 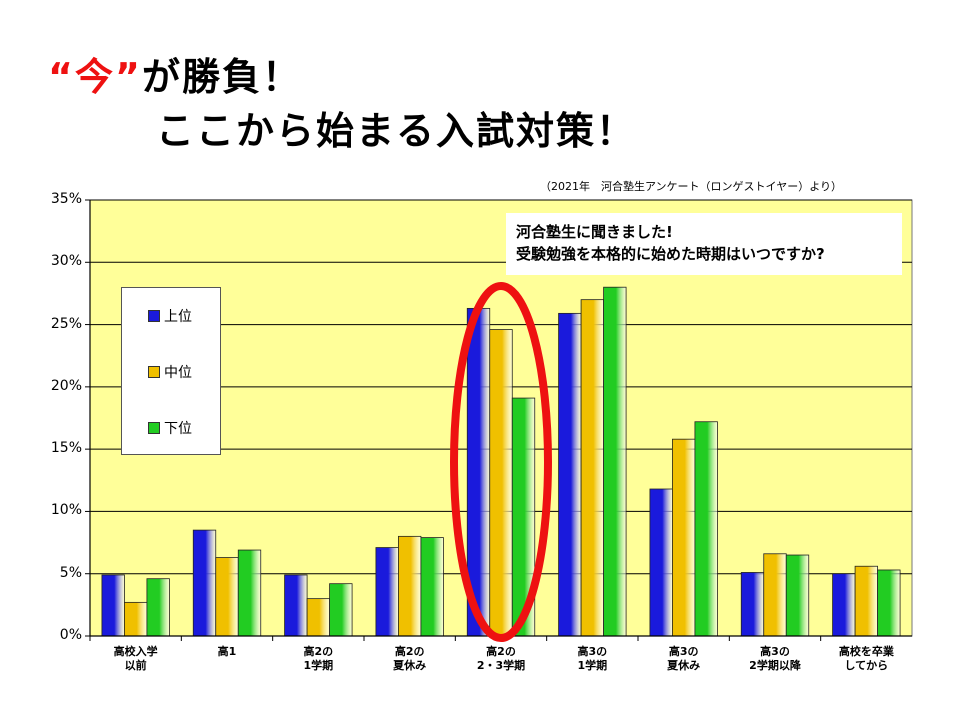 I want to click on bar-下位-6, so click(x=706, y=529).